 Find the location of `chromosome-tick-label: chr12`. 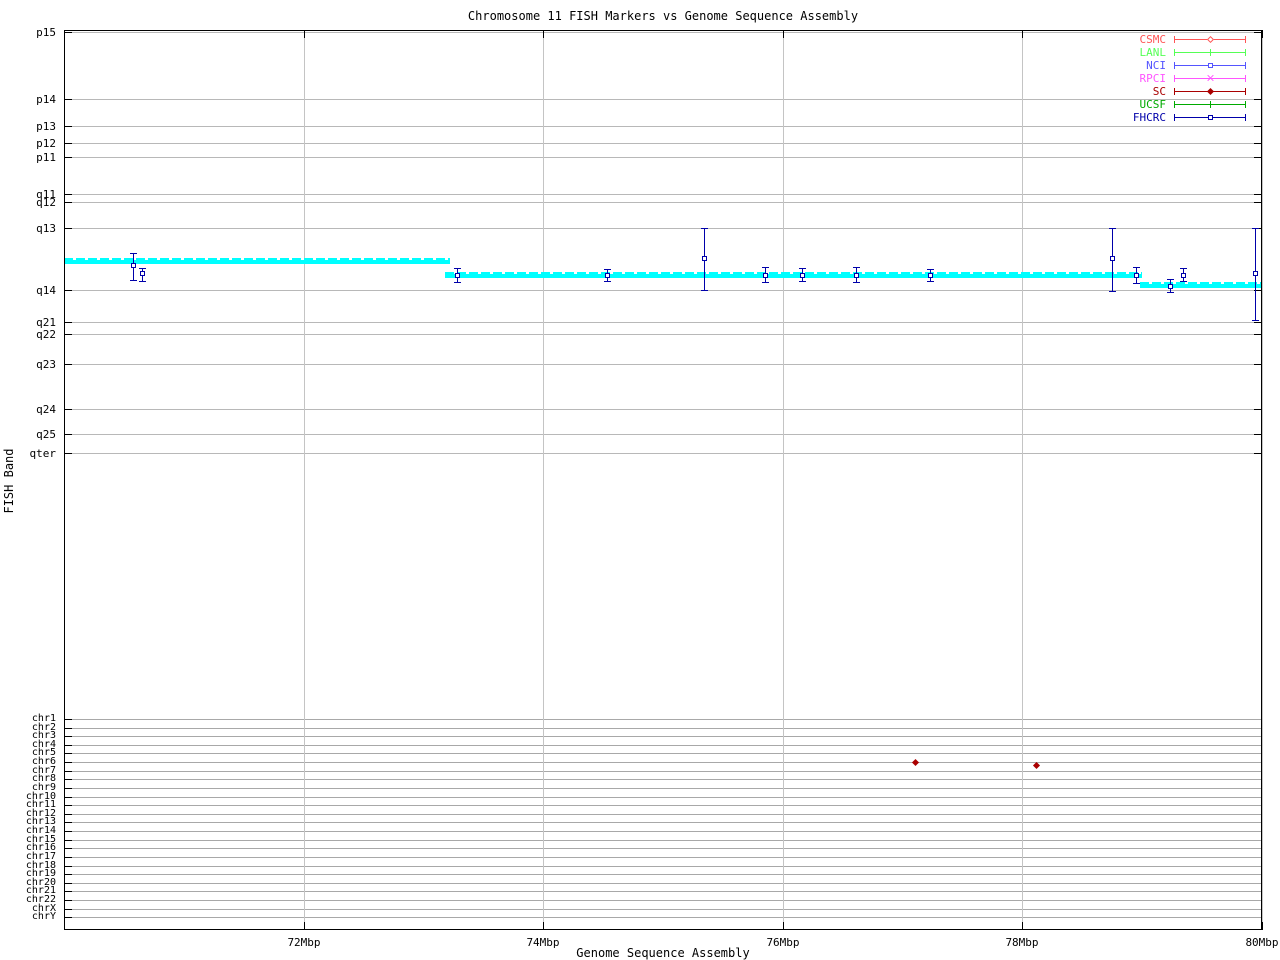

chromosome-tick-label: chr12 is located at coordinates (40, 813).